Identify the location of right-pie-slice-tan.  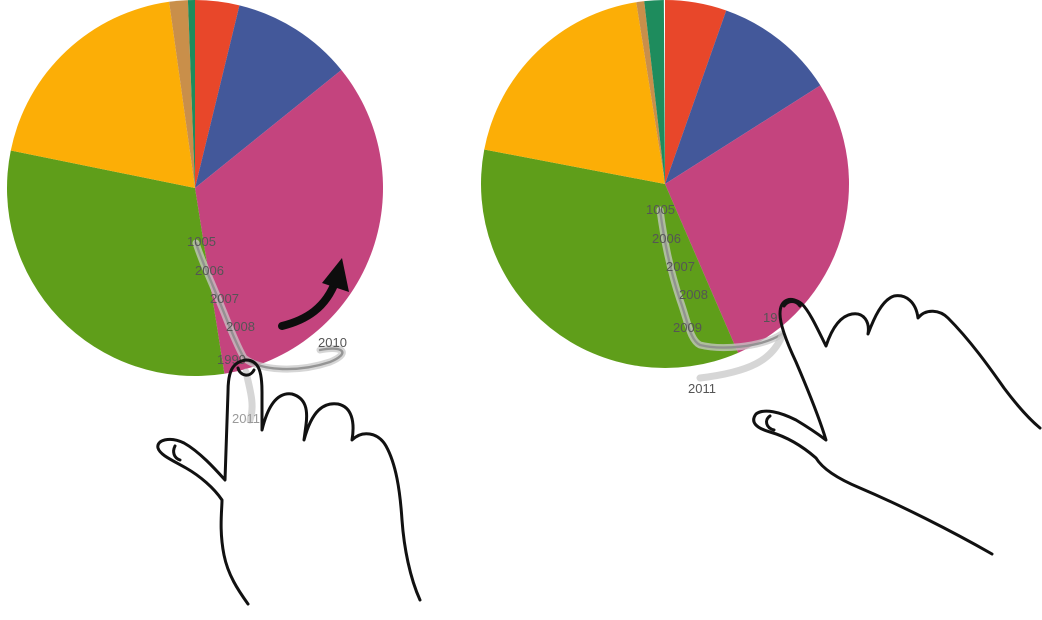
(650, 93).